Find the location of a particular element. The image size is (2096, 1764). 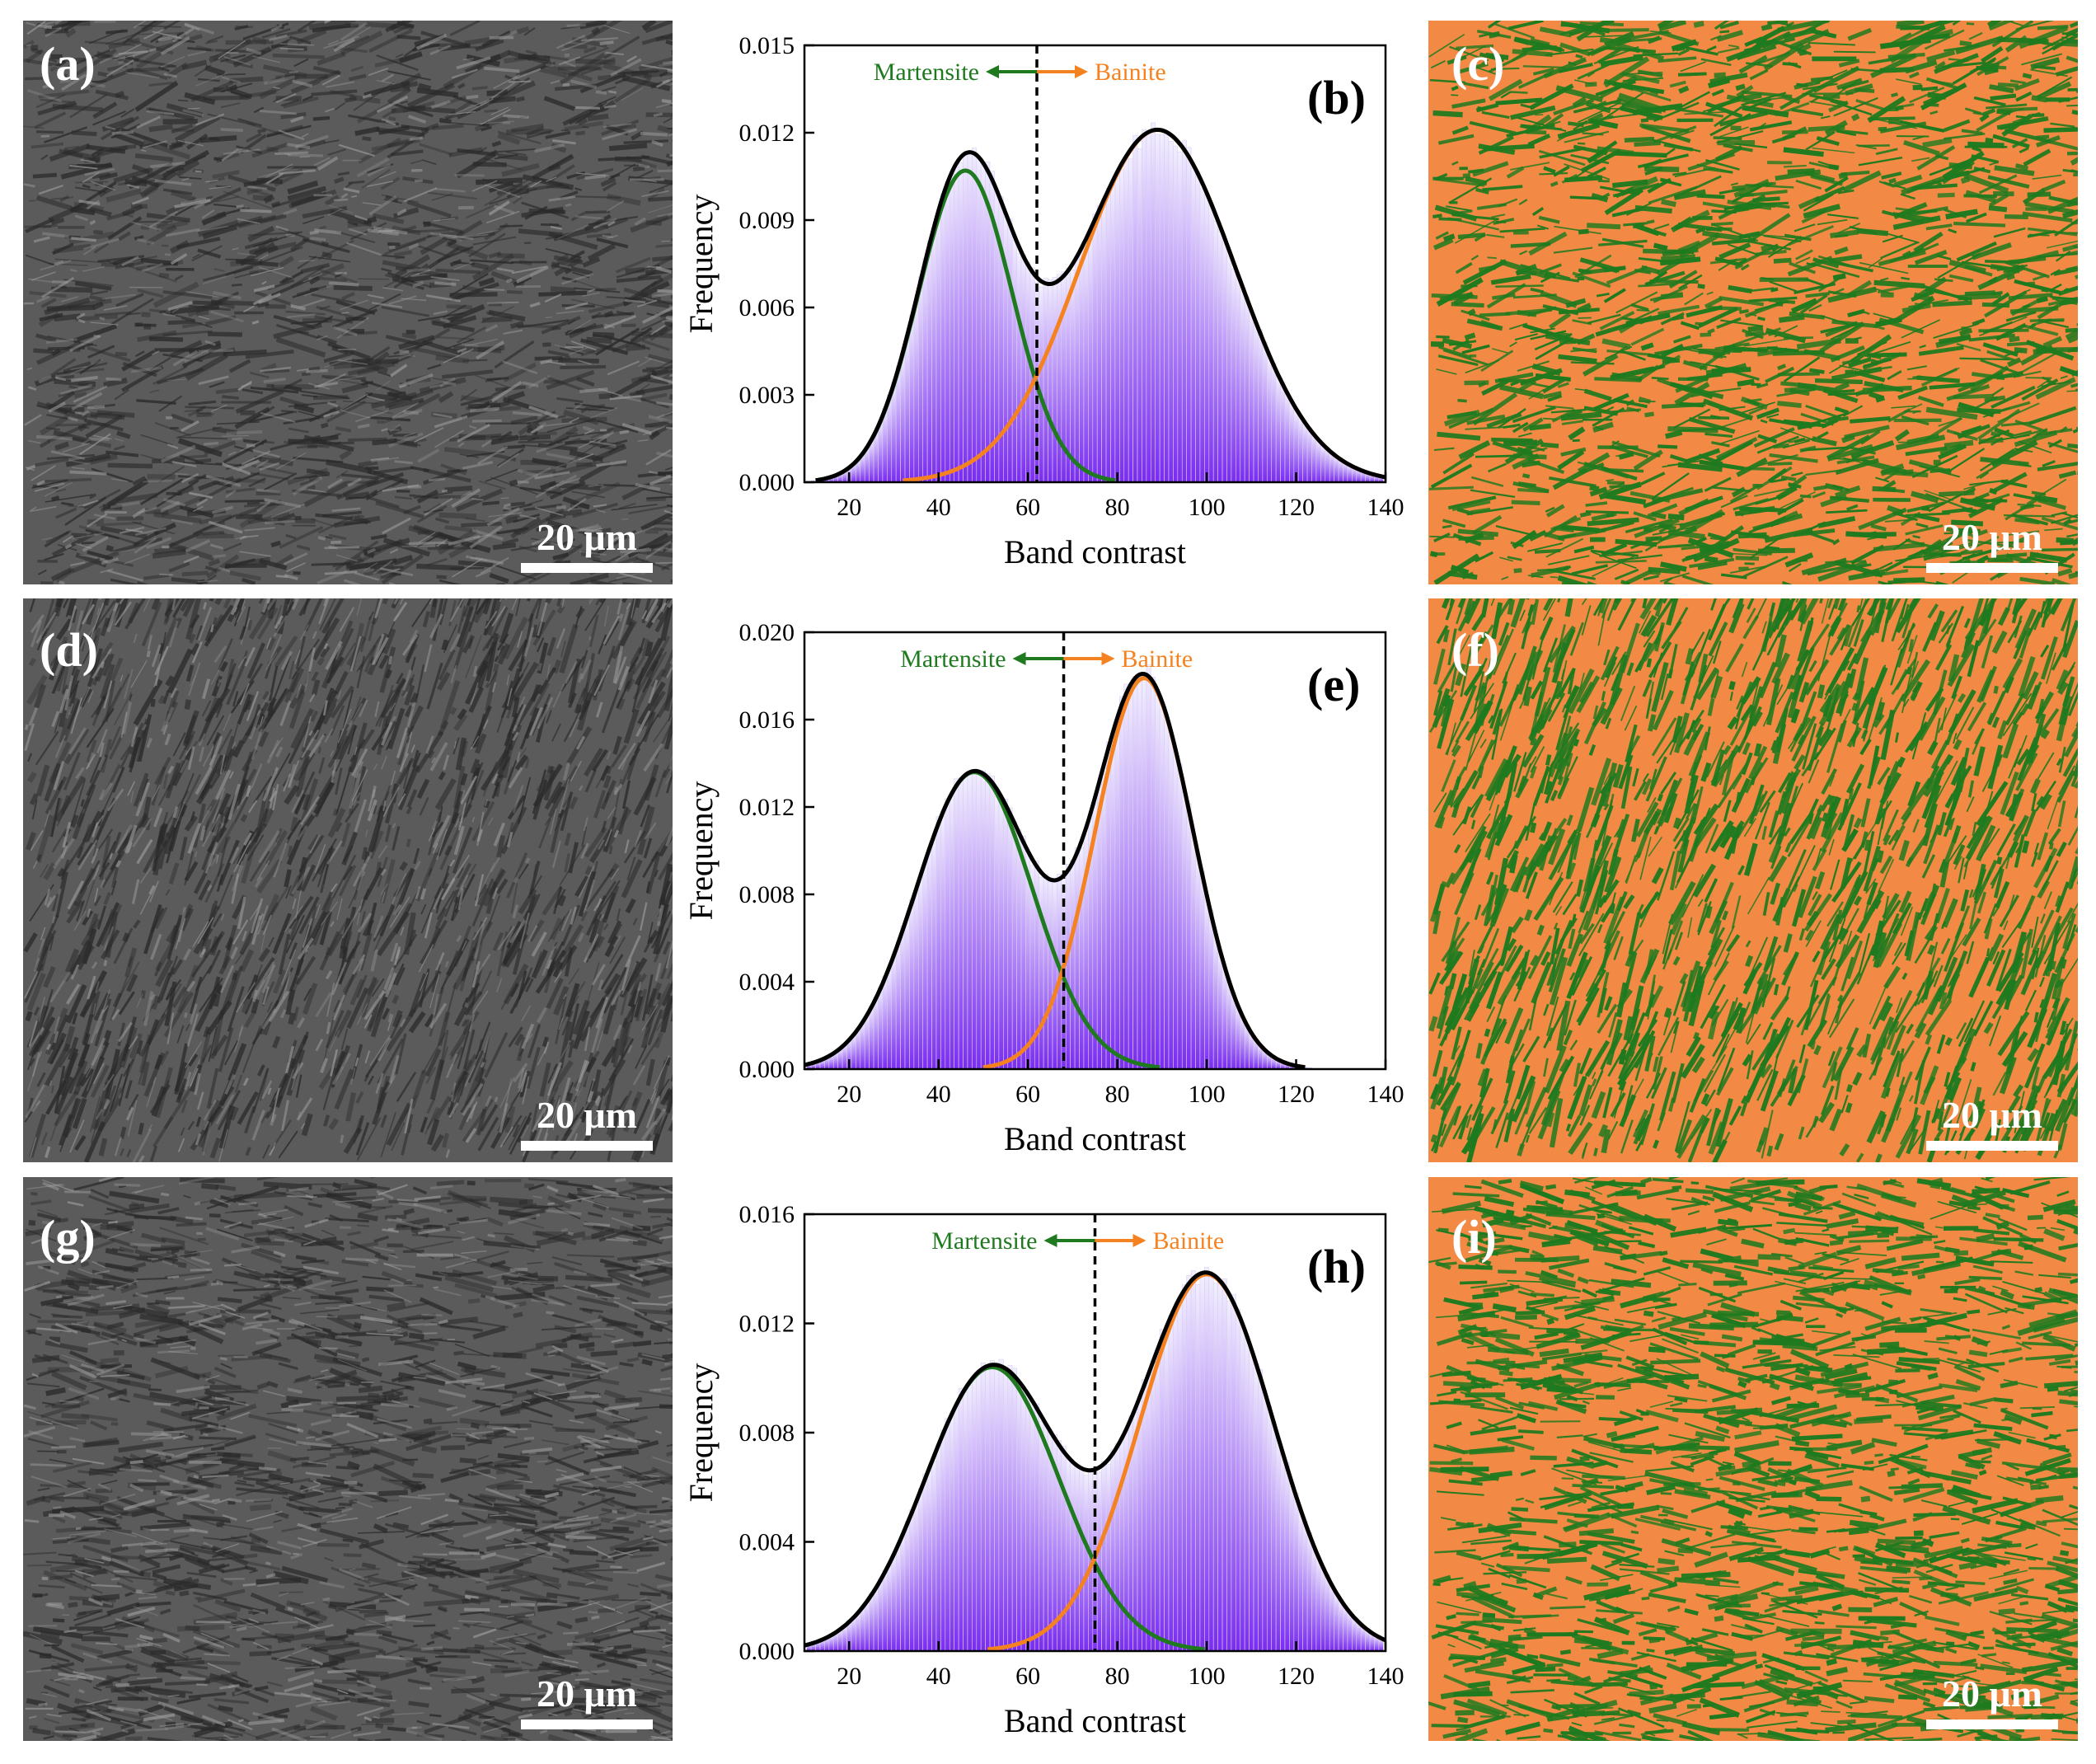

phase-map-f: (f) 20 μm is located at coordinates (1753, 880).